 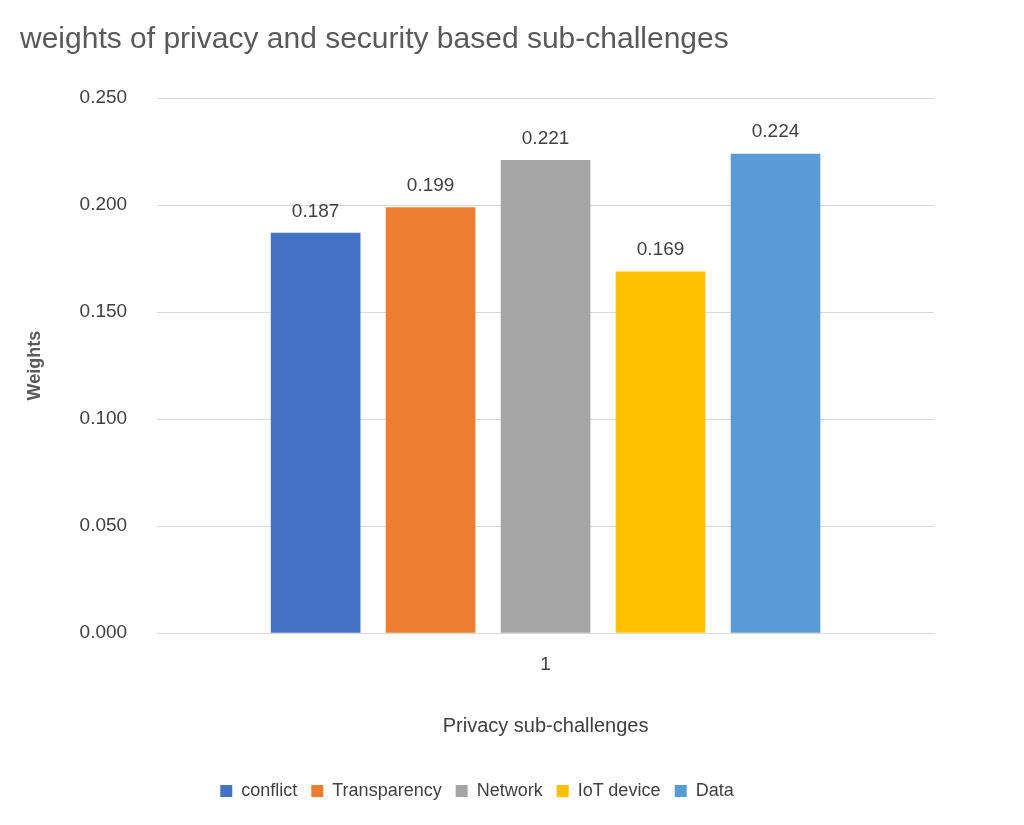 I want to click on legend-label: IoT device, so click(x=619, y=789).